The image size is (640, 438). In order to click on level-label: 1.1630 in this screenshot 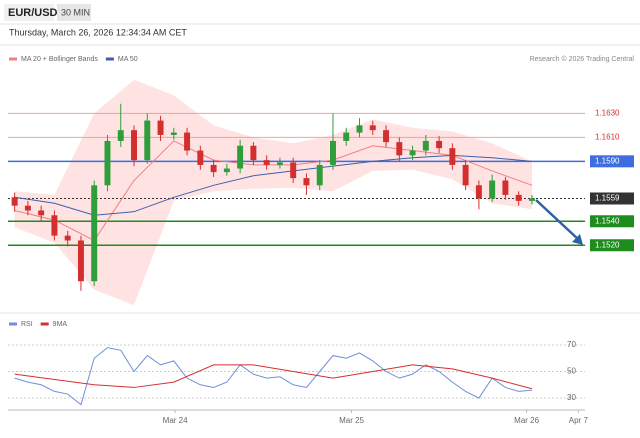, I will do `click(607, 112)`.